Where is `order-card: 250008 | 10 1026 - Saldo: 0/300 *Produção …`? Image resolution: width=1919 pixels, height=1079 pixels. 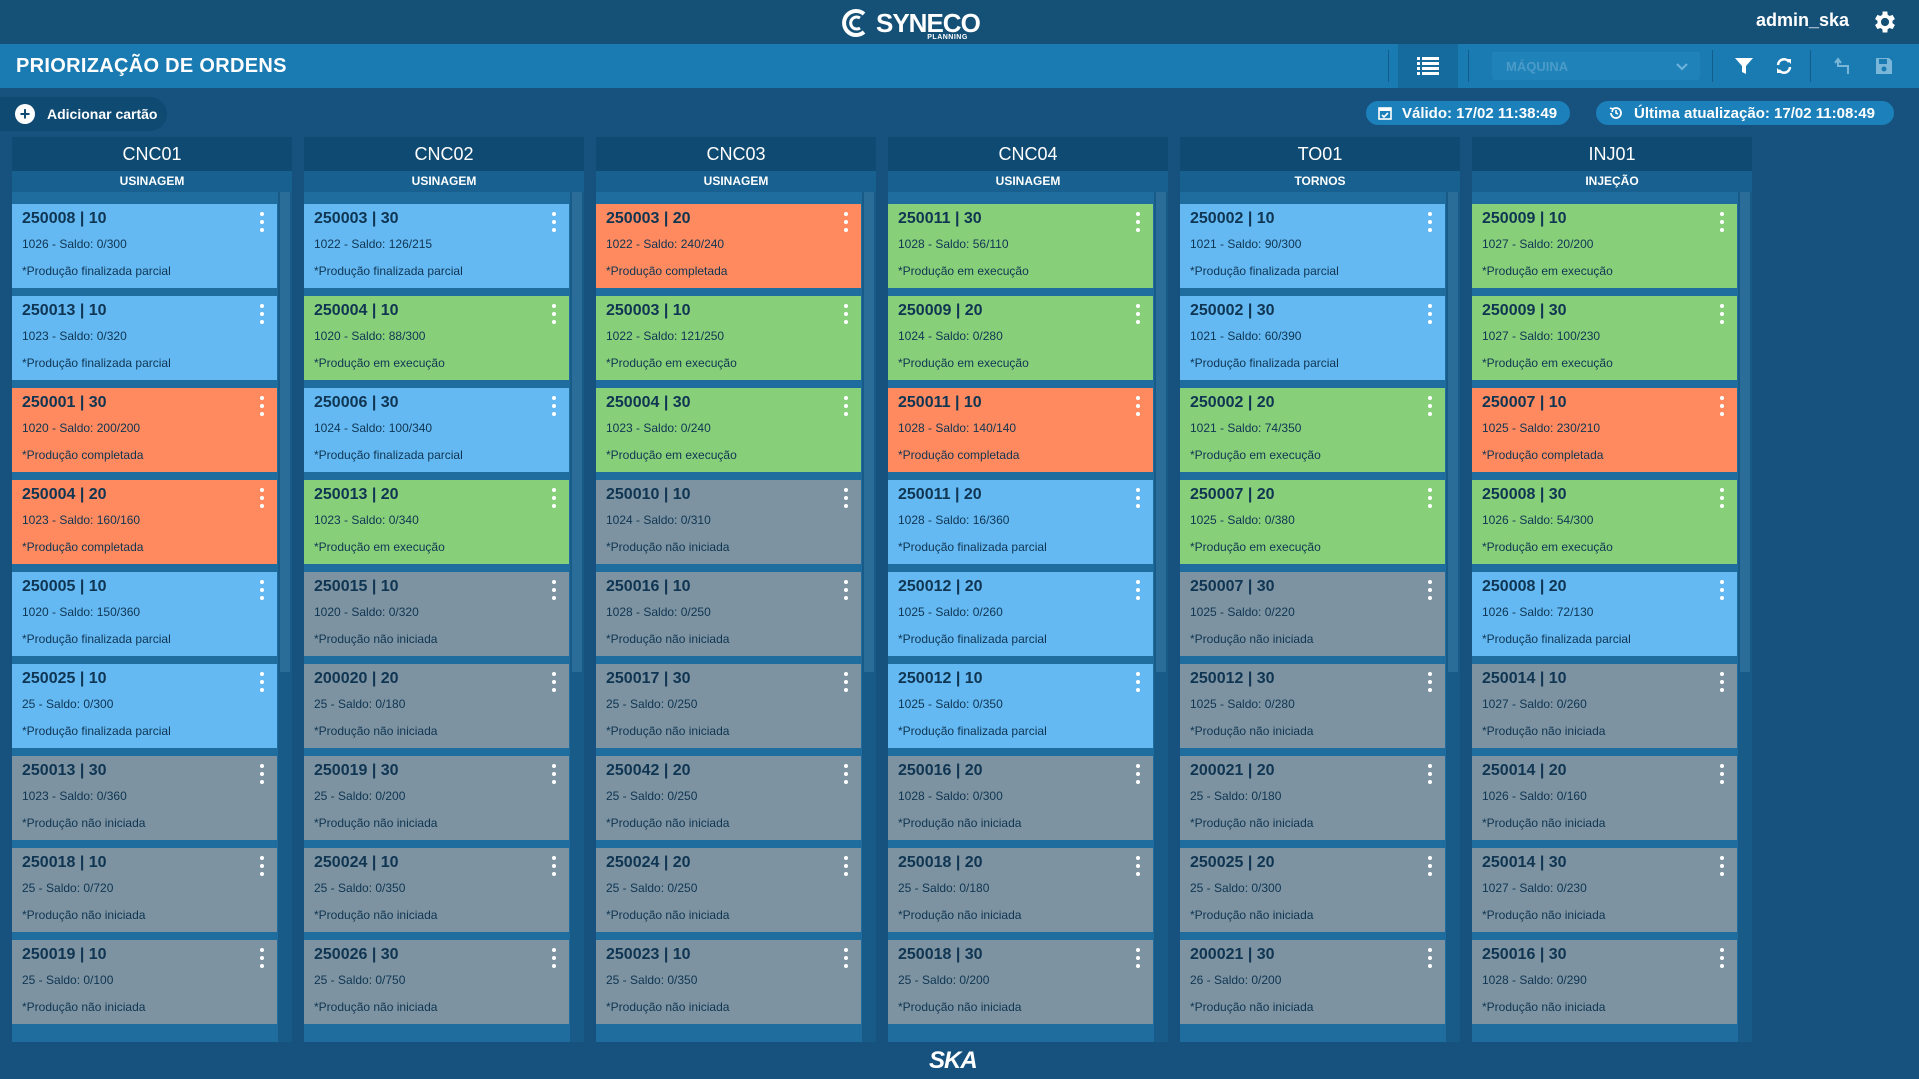 order-card: 250008 | 10 1026 - Saldo: 0/300 *Produção … is located at coordinates (144, 246).